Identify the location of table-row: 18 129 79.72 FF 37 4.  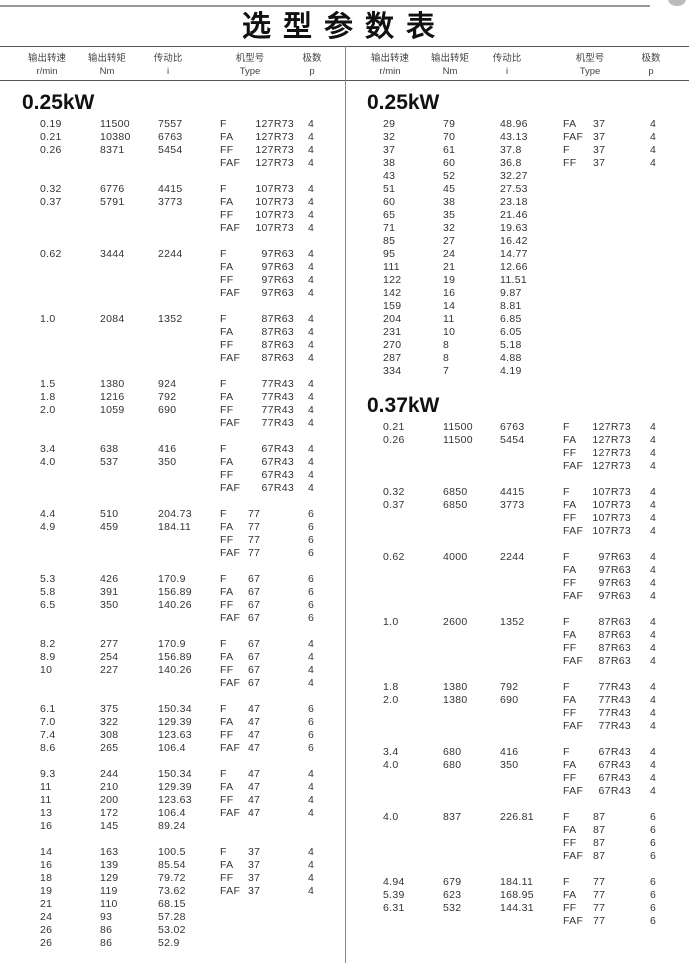
(172, 878).